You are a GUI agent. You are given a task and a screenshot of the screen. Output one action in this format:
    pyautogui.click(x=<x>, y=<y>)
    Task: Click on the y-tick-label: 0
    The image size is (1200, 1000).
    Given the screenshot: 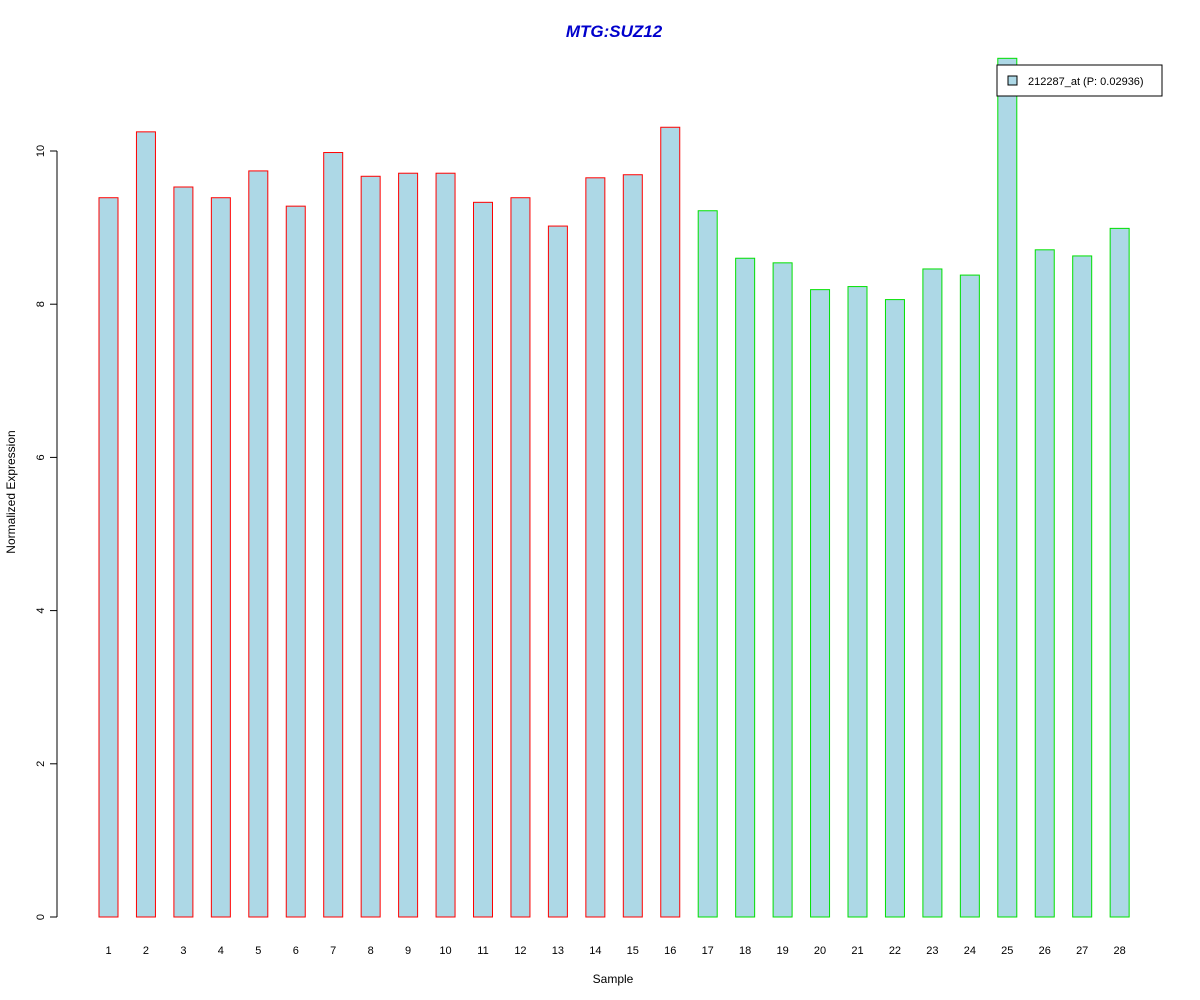 What is the action you would take?
    pyautogui.click(x=41, y=917)
    